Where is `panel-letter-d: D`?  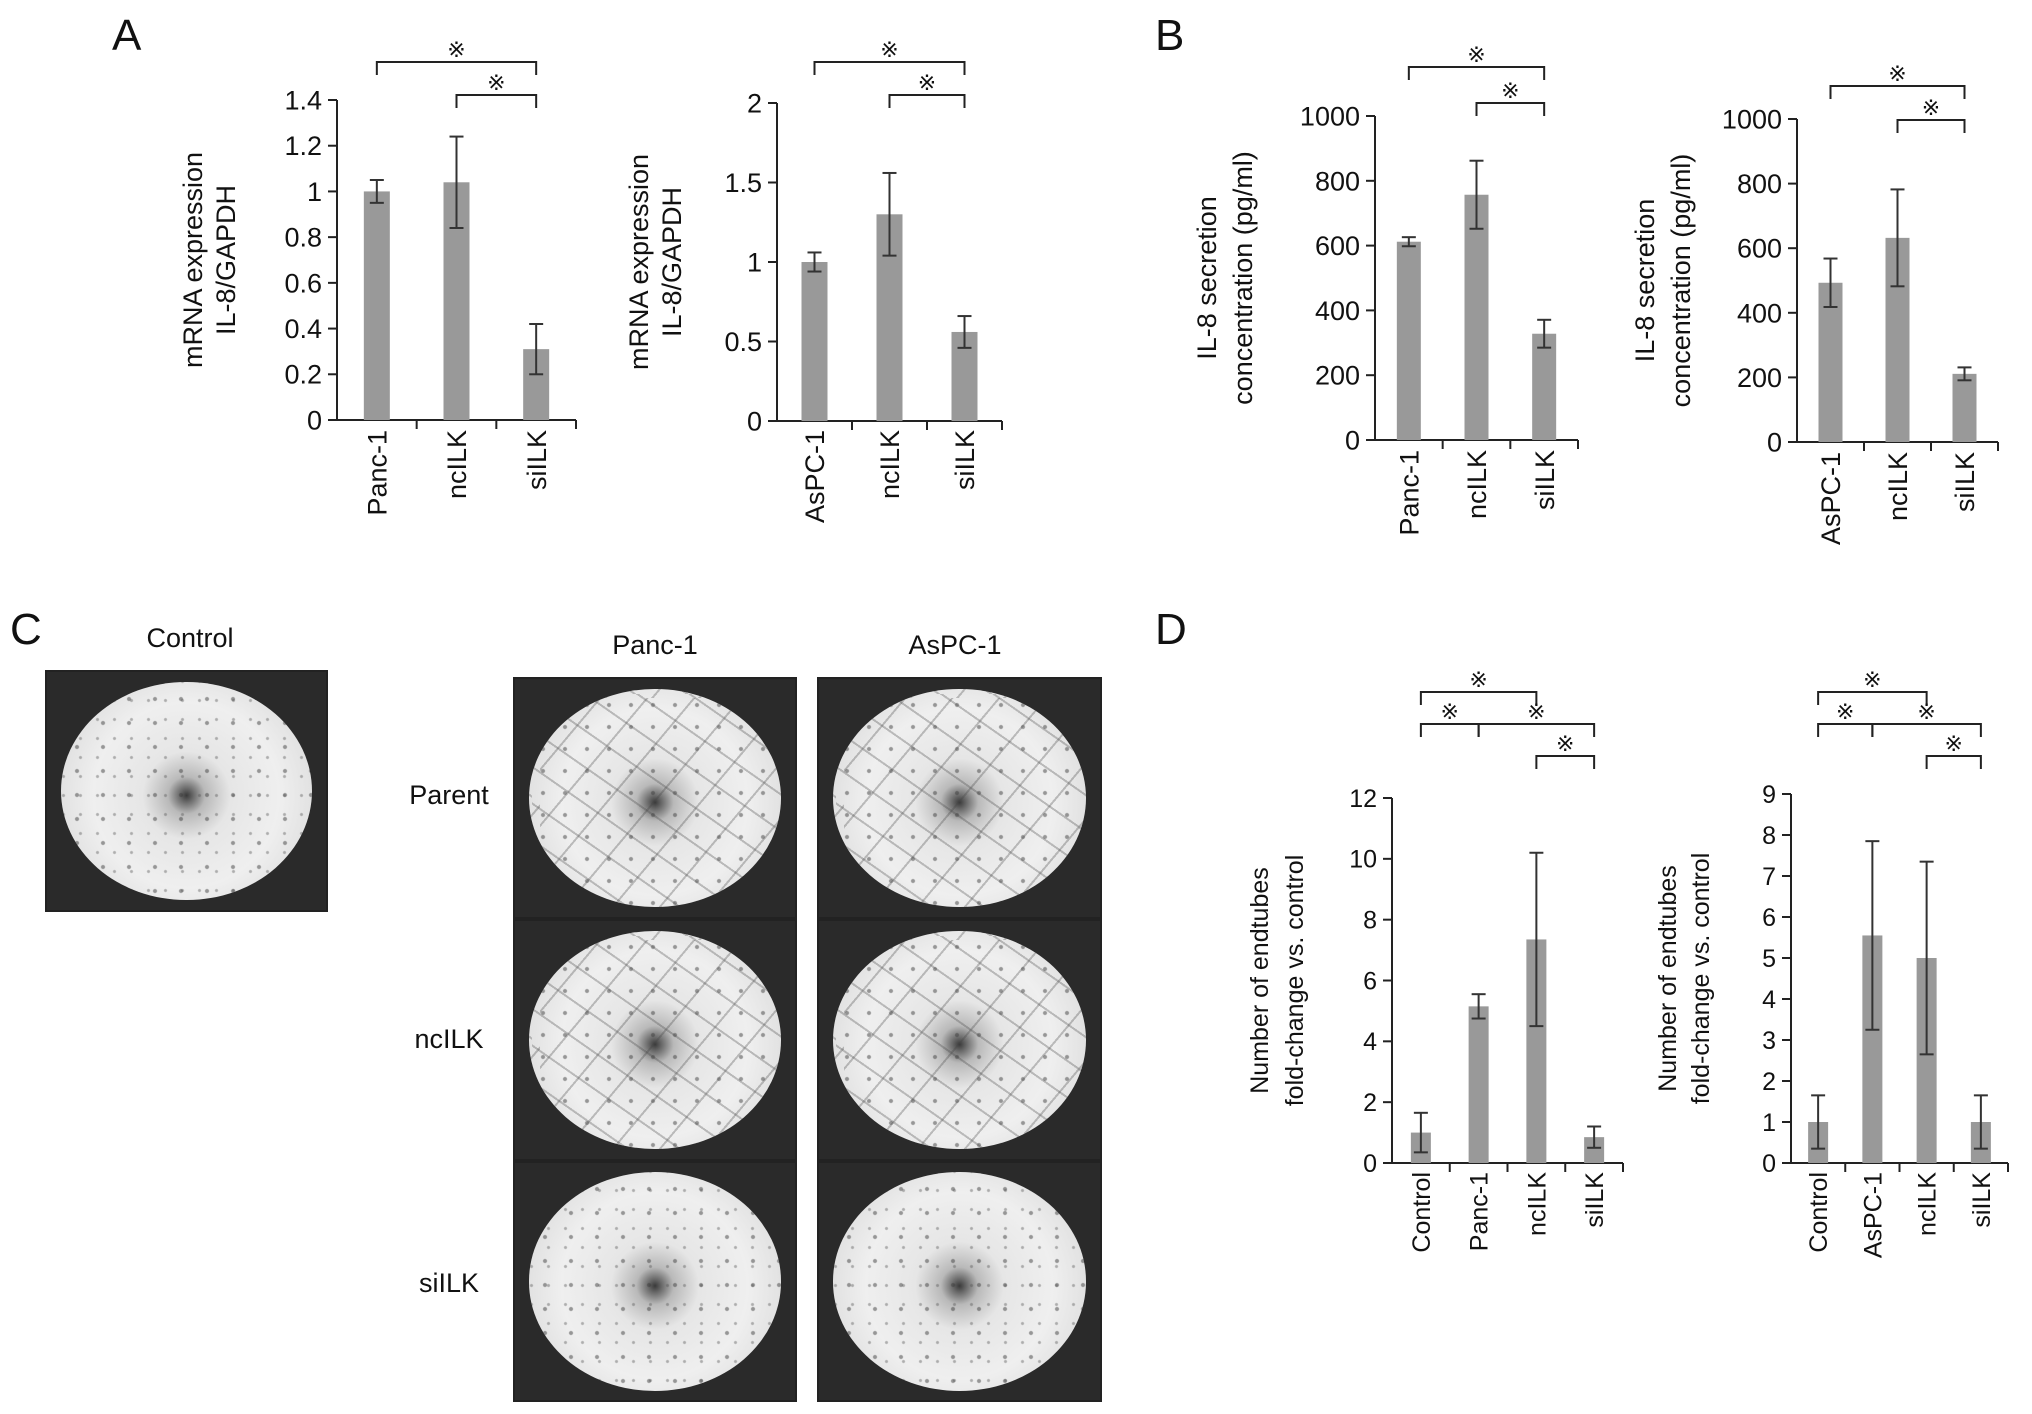
panel-letter-d: D is located at coordinates (1171, 629).